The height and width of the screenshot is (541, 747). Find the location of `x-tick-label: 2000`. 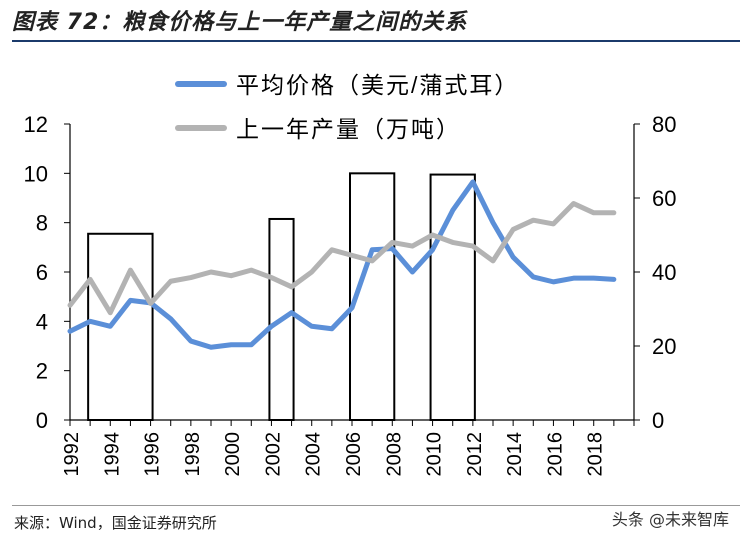

x-tick-label: 2000 is located at coordinates (233, 454).